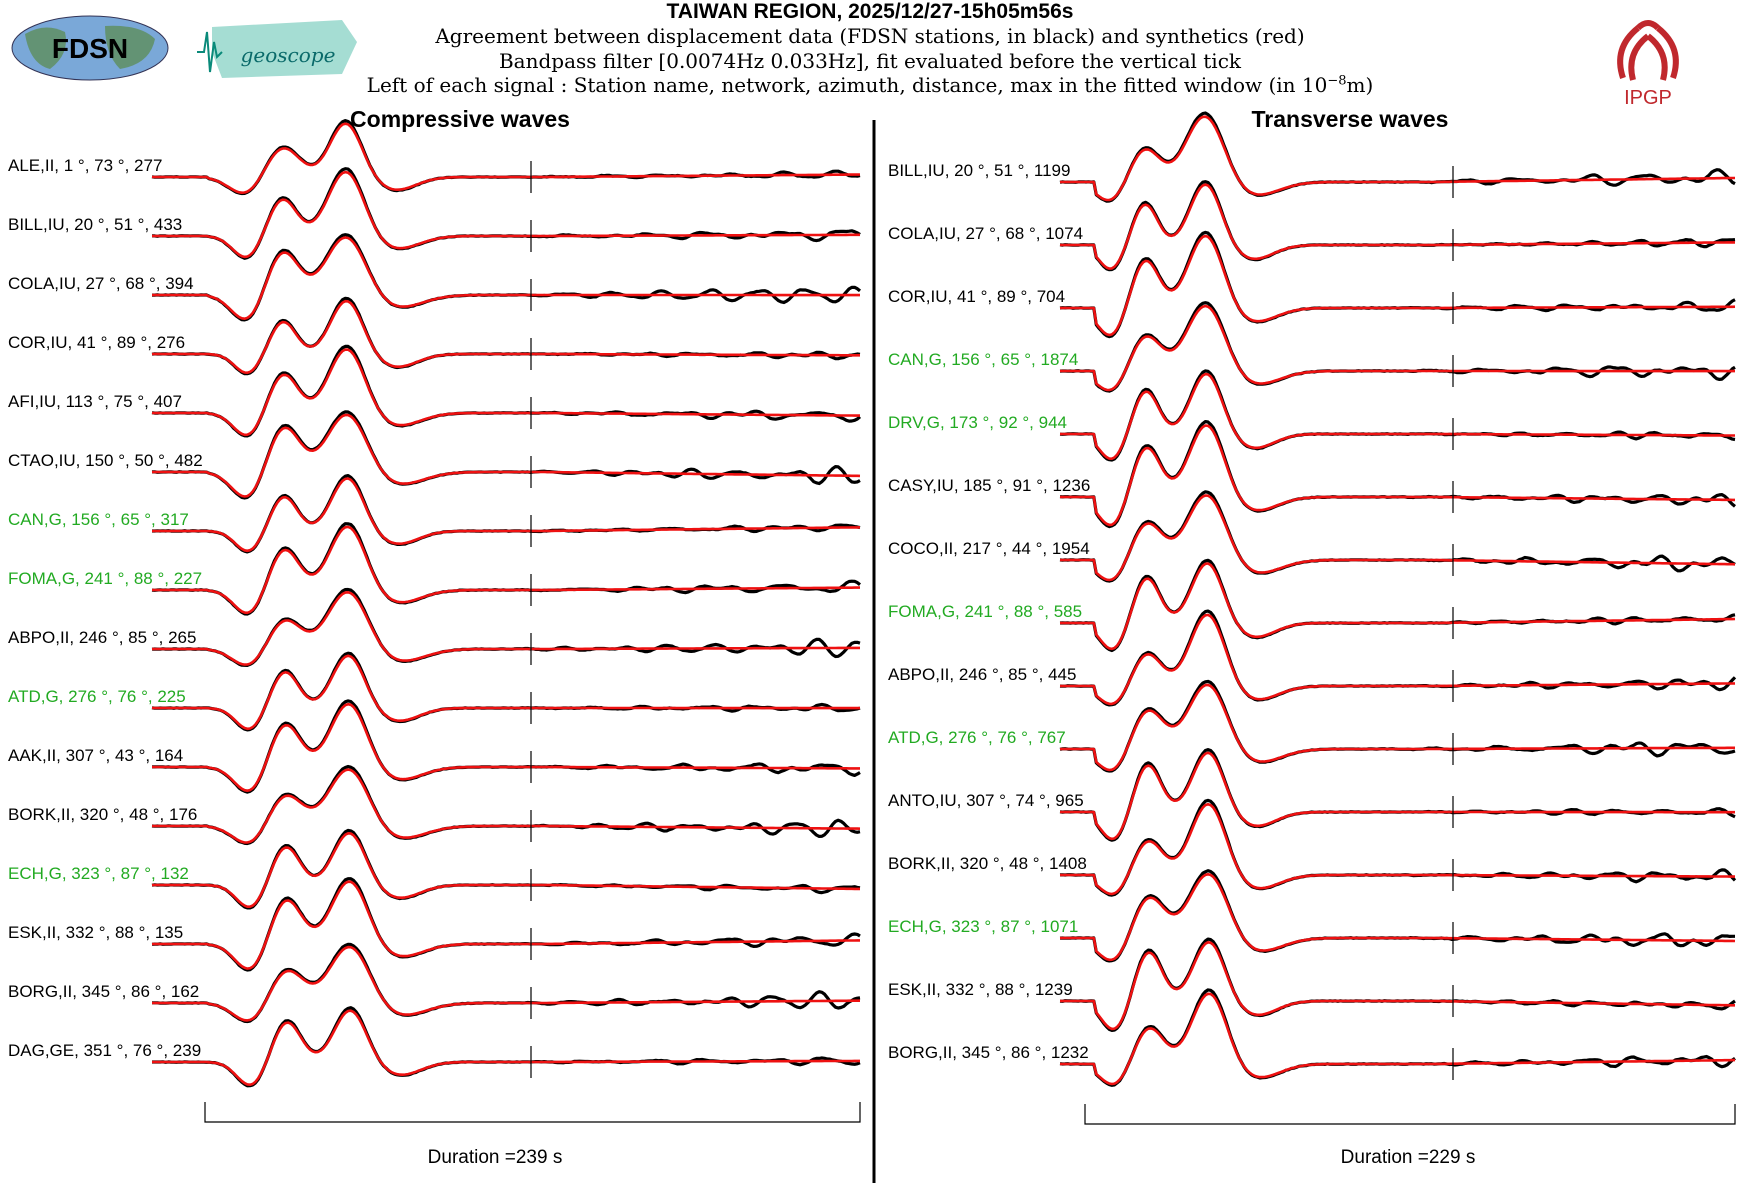 The image size is (1740, 1183). Describe the element at coordinates (102, 814) in the screenshot. I see `station-label: BORK,II, 320 °, 48 °, 176` at that location.